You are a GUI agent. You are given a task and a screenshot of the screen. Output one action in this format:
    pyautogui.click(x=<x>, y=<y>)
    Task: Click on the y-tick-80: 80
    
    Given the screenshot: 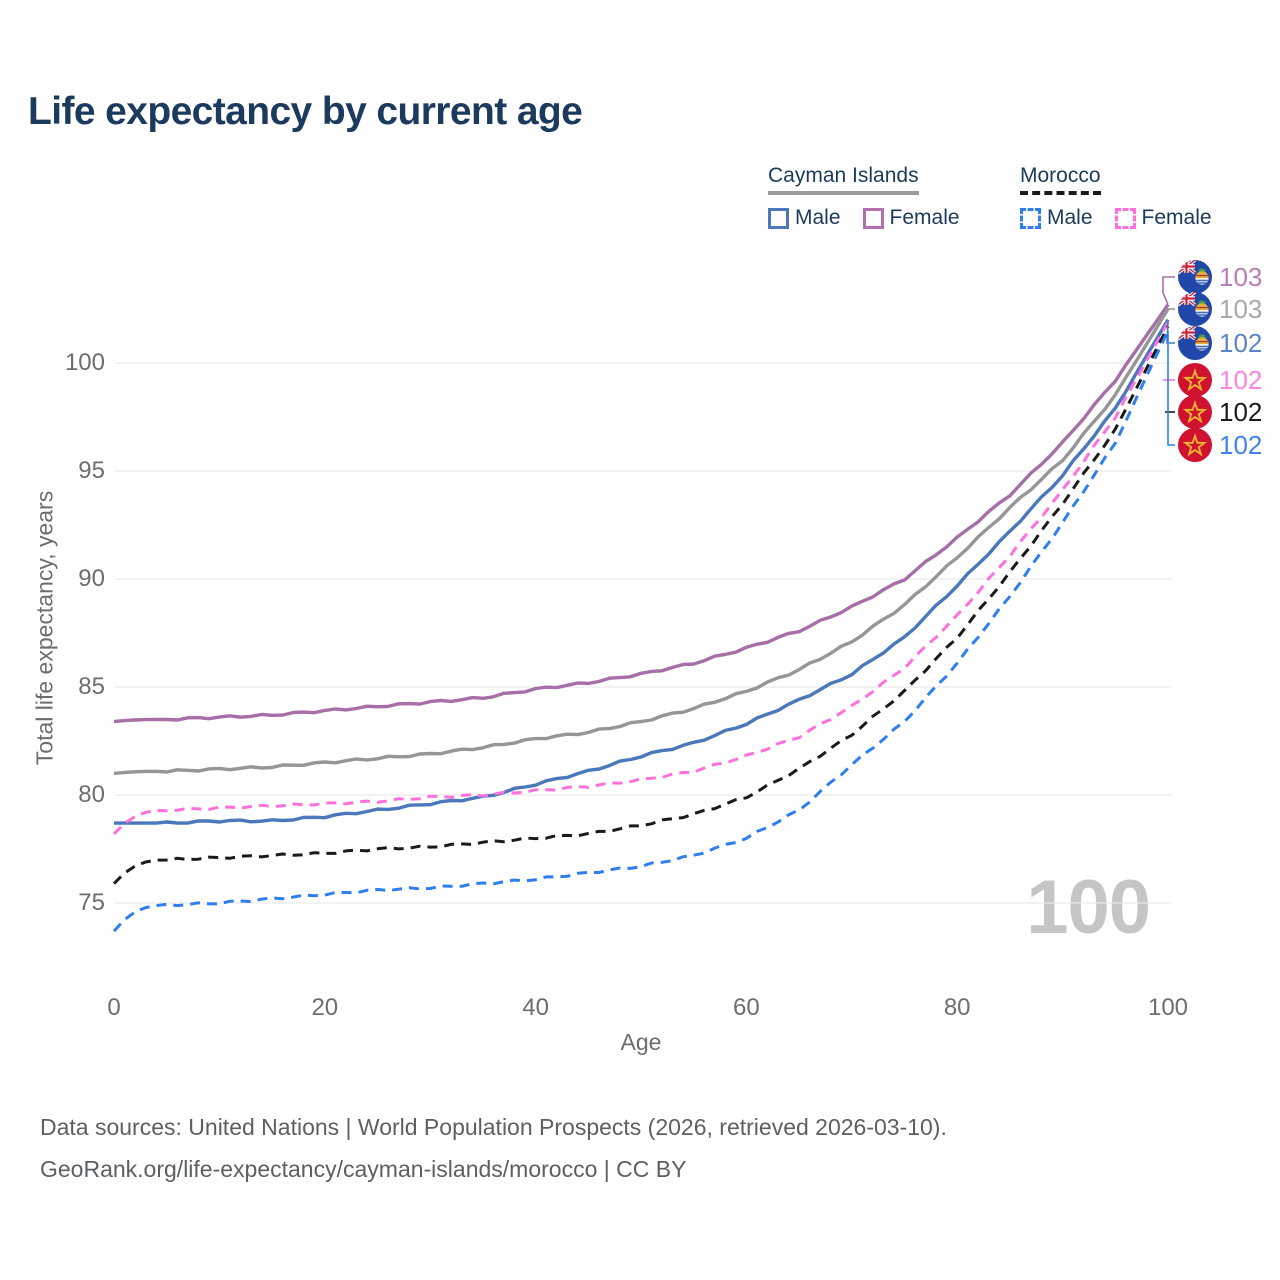 What is the action you would take?
    pyautogui.click(x=91, y=794)
    